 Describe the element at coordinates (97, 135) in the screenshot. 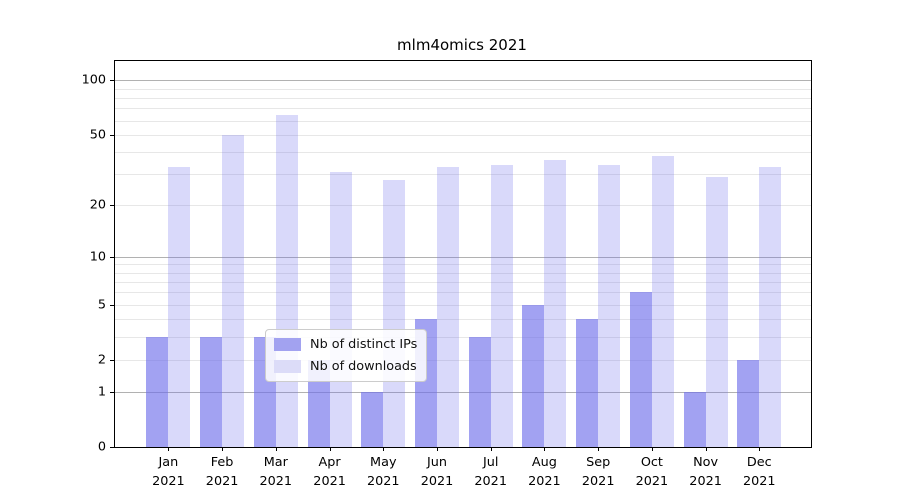

I see `y-tick-label-50: 50` at that location.